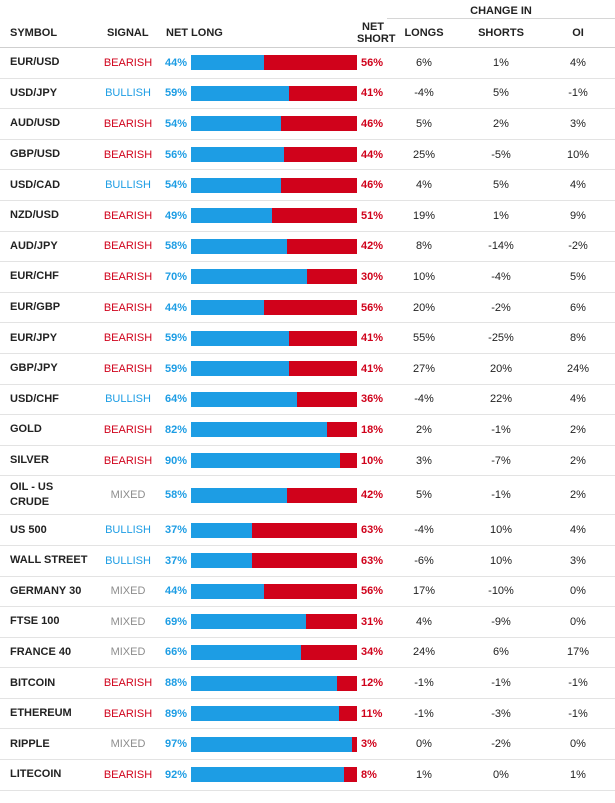 This screenshot has height=803, width=615. Describe the element at coordinates (307, 683) in the screenshot. I see `table-row: BITCOIN BEARISH 88% 12% -1% -1% -1%` at that location.